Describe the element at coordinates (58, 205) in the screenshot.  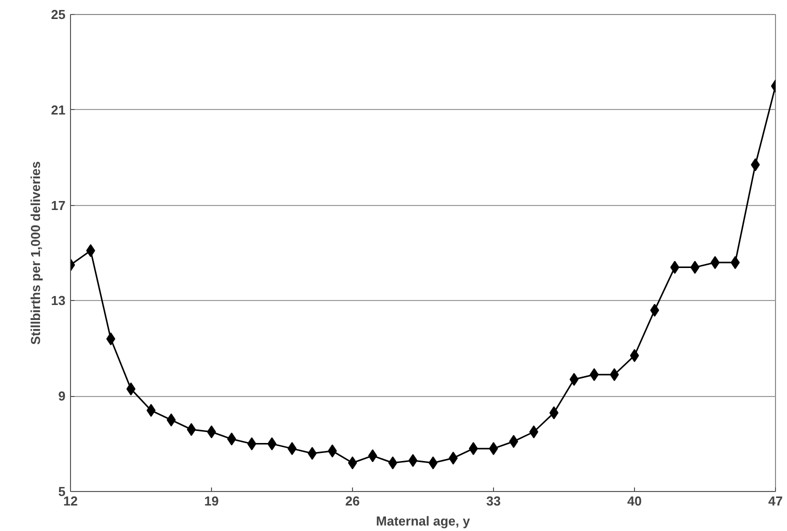
I see `y-tick-label: 17` at that location.